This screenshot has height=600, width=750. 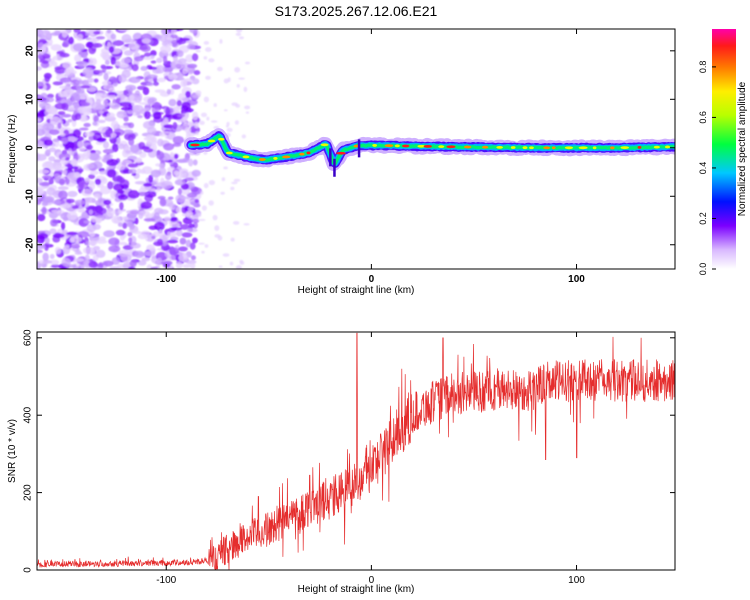 What do you see at coordinates (372, 580) in the screenshot?
I see `snr-x-tick-label: 0` at bounding box center [372, 580].